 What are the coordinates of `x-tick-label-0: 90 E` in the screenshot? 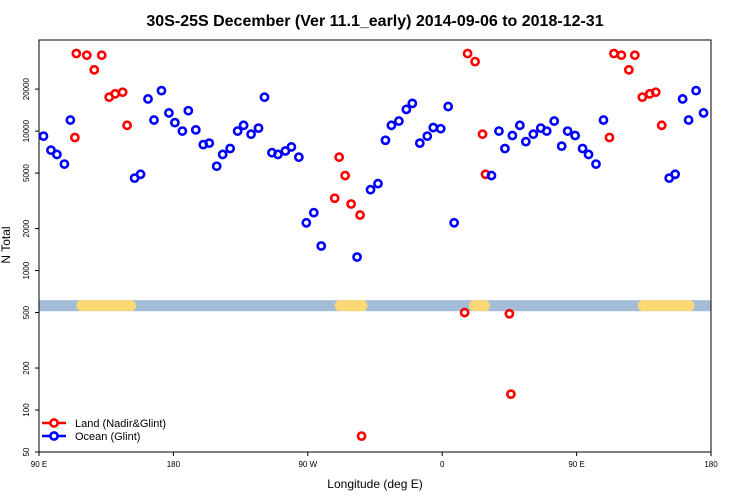 It's located at (39, 464).